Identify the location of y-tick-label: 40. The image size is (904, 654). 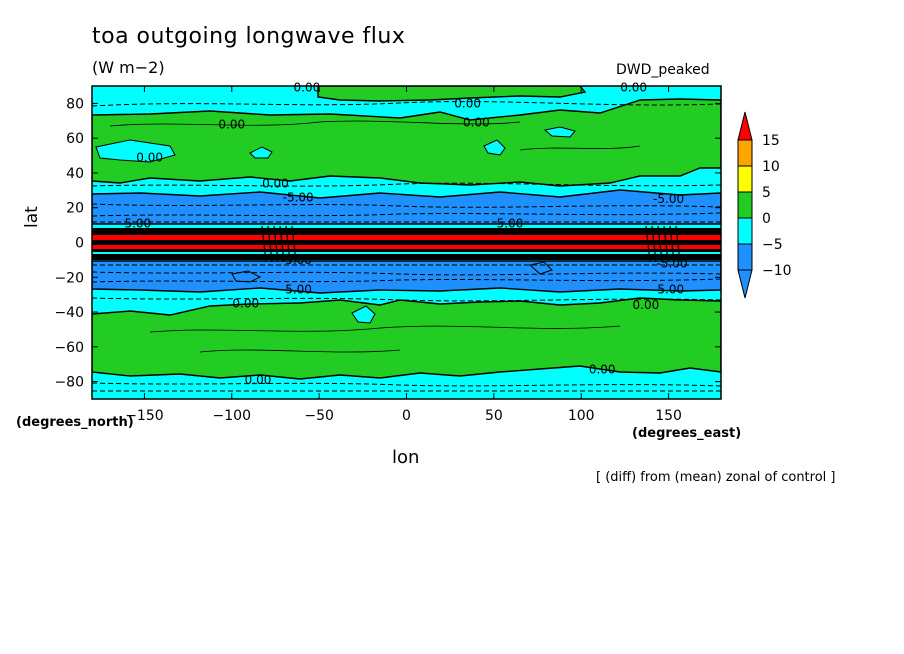
(75, 174).